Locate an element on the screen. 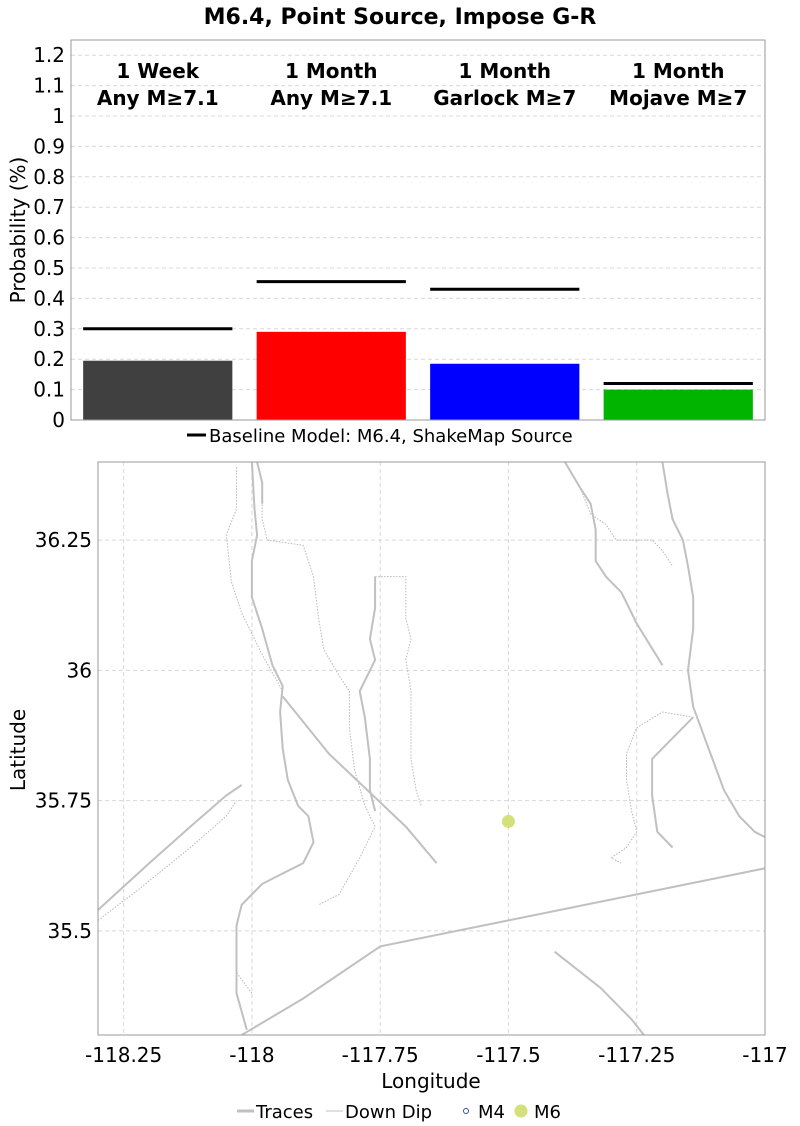  map-x-tick-label: -118 is located at coordinates (251, 1055).